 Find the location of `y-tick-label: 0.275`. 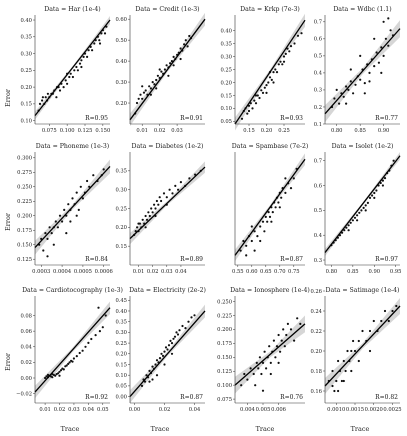

y-tick-label: 0.275 is located at coordinates (24, 173).